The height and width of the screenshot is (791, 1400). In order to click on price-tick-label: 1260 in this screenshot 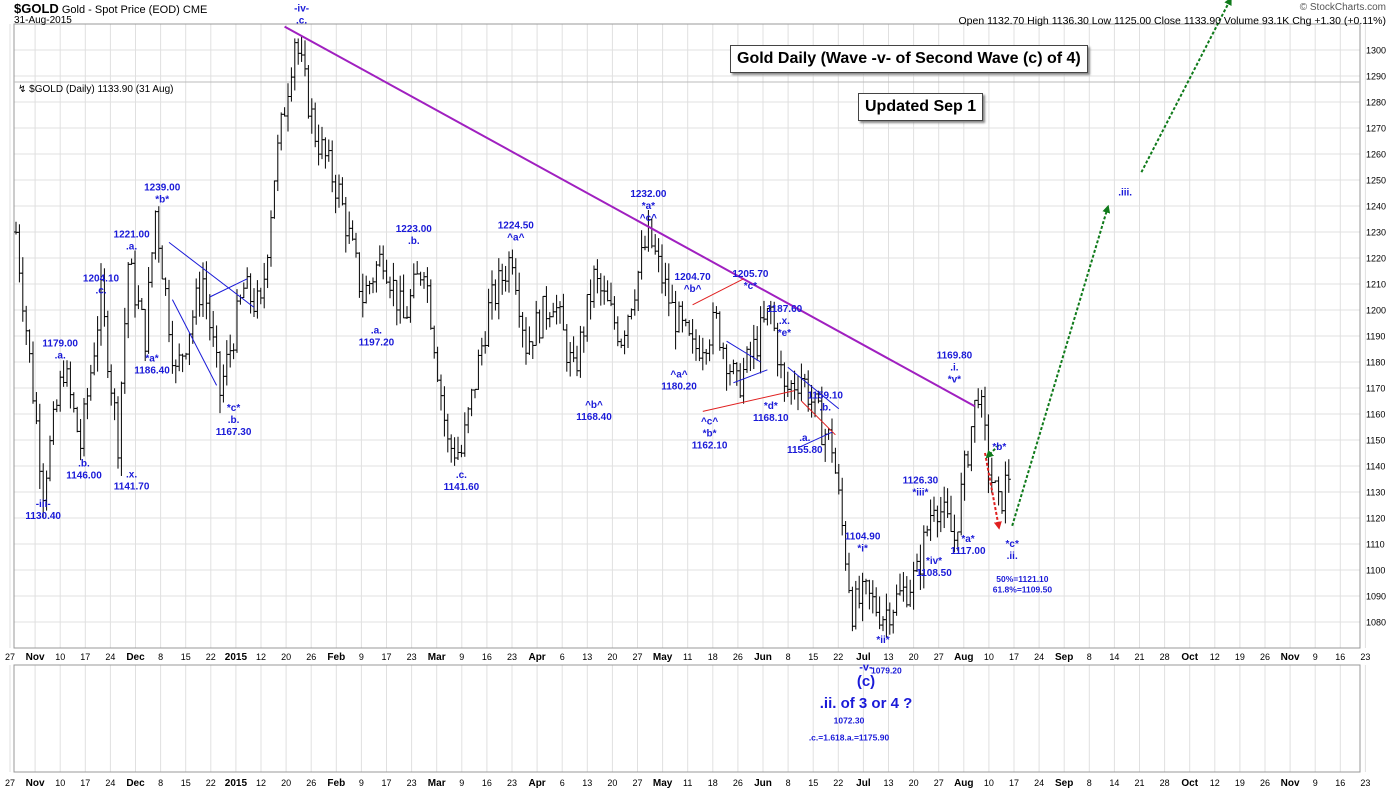, I will do `click(1376, 155)`.